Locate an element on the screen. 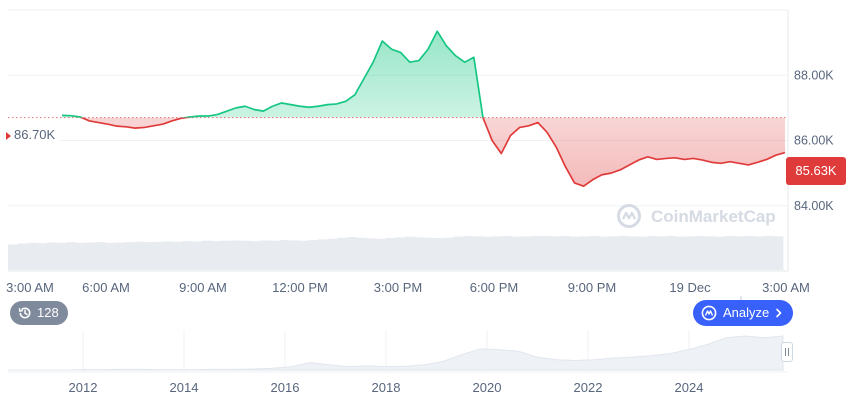  navigator-year-labels: 2012 2014 2016 2018 2020 2022 2024 is located at coordinates (386, 387).